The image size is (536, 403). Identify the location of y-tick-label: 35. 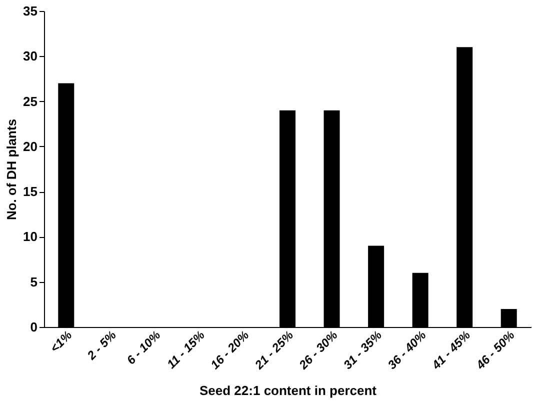
(30, 11).